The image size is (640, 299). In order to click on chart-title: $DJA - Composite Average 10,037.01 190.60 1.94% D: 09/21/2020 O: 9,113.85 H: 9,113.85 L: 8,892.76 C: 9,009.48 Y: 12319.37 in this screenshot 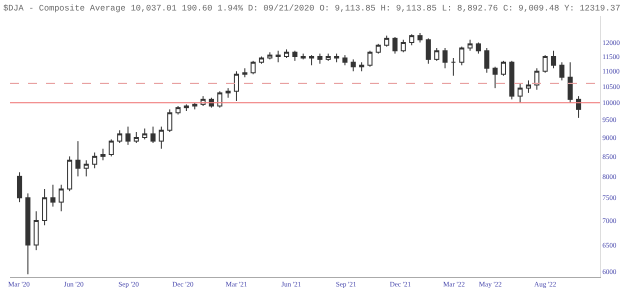, I will do `click(311, 8)`.